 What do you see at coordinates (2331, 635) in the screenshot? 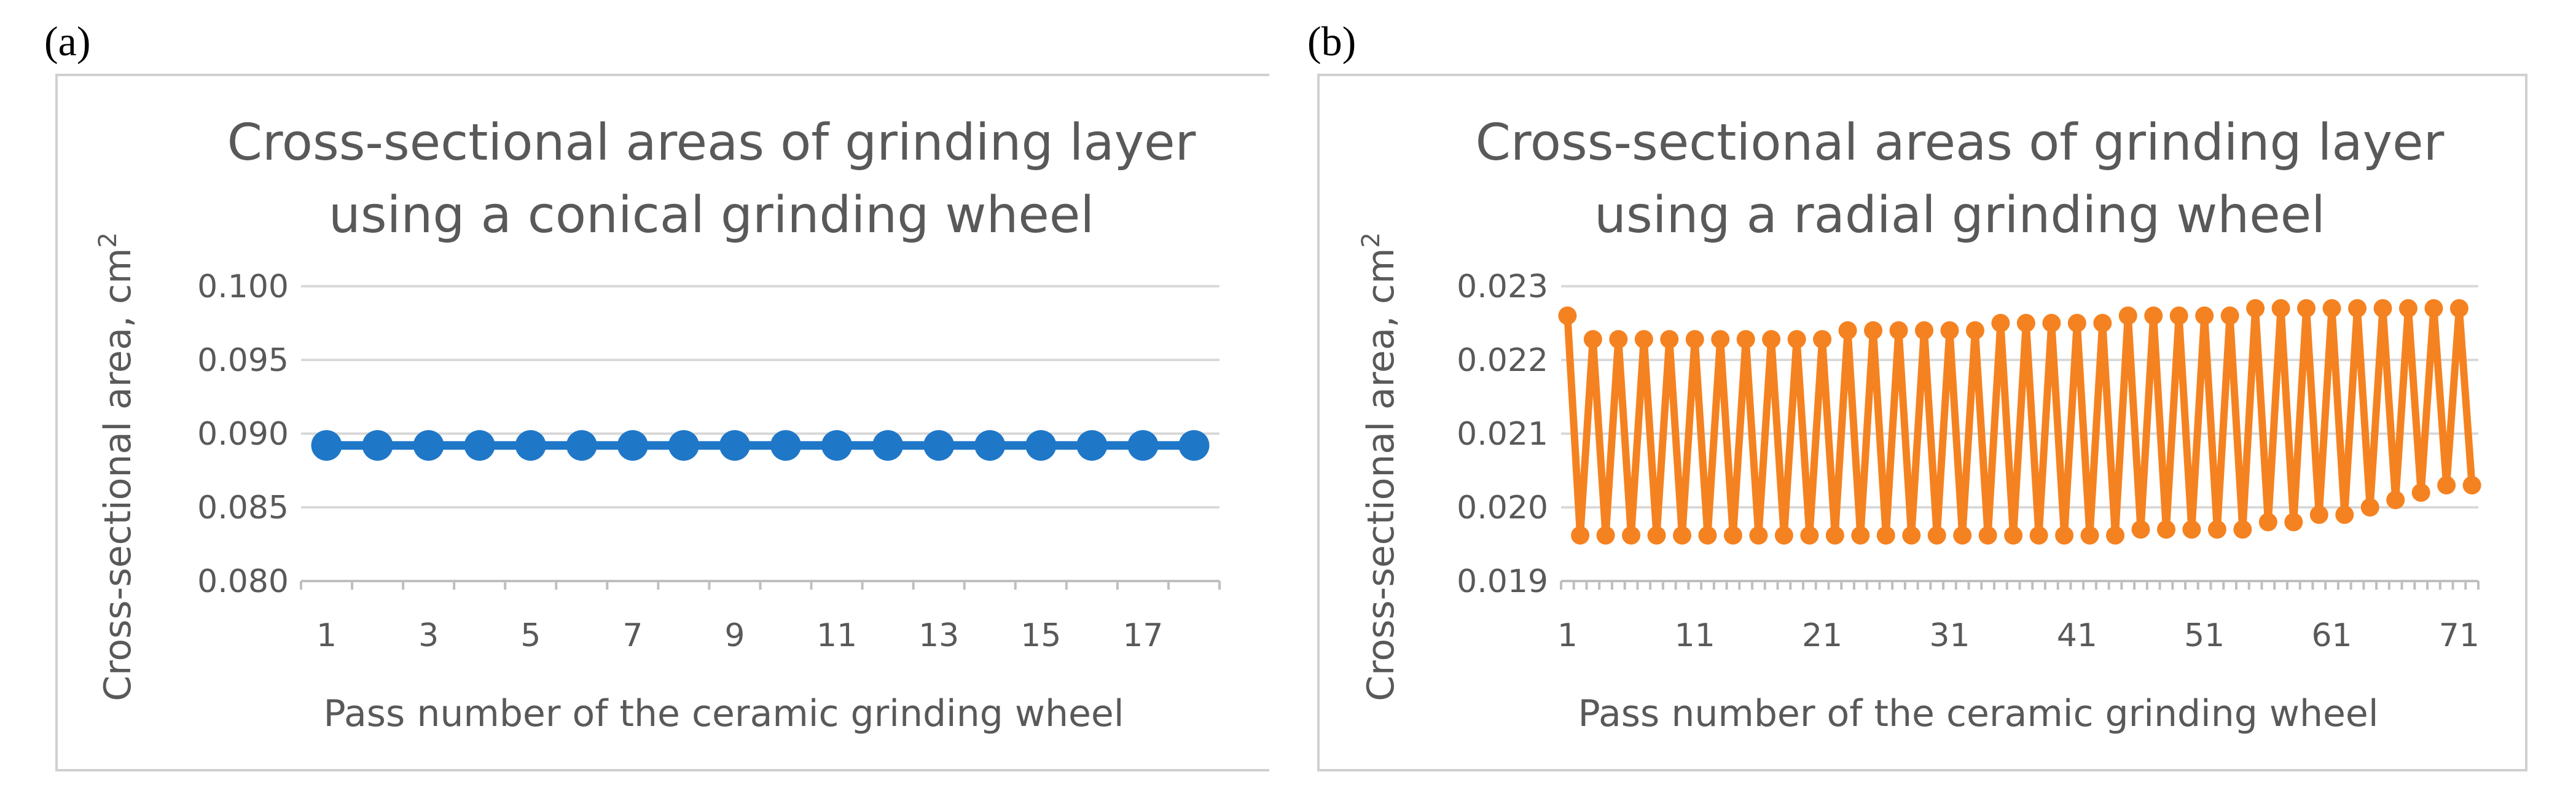
I see `chart-b-x-tick-label: 61` at bounding box center [2331, 635].